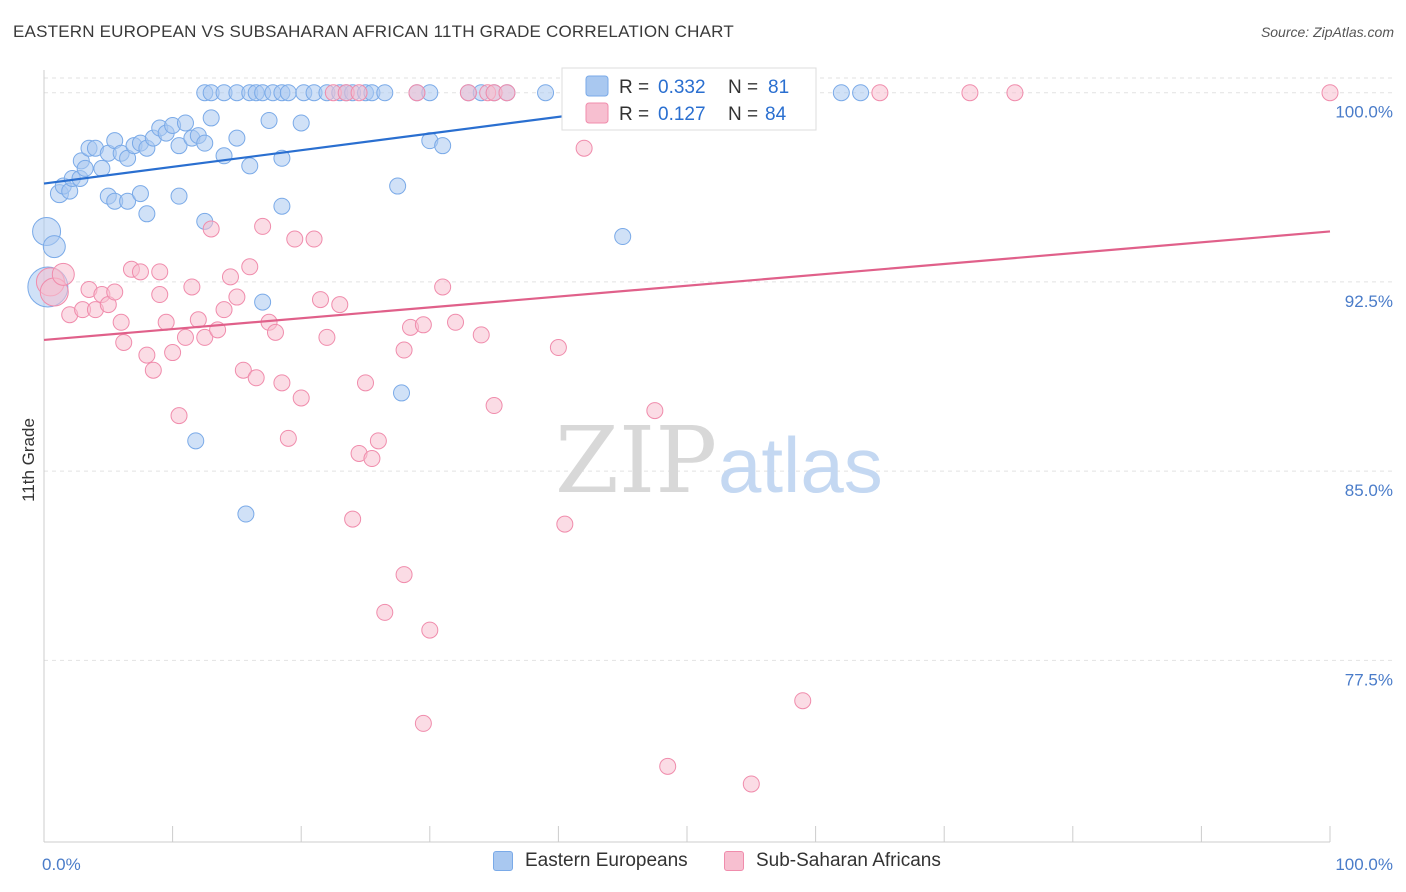 The image size is (1406, 892). Describe the element at coordinates (1369, 679) in the screenshot. I see `y-tick-label: 77.5%` at that location.